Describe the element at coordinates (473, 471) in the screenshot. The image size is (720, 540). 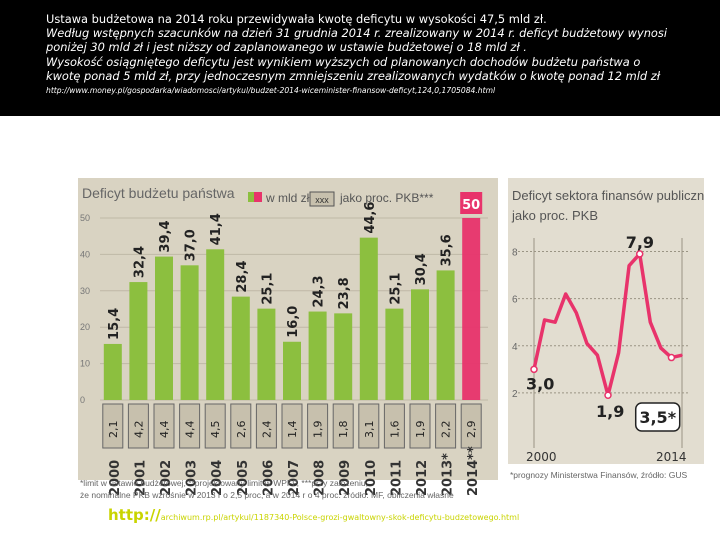
I see `bar-x-tick-label: 2014**` at that location.